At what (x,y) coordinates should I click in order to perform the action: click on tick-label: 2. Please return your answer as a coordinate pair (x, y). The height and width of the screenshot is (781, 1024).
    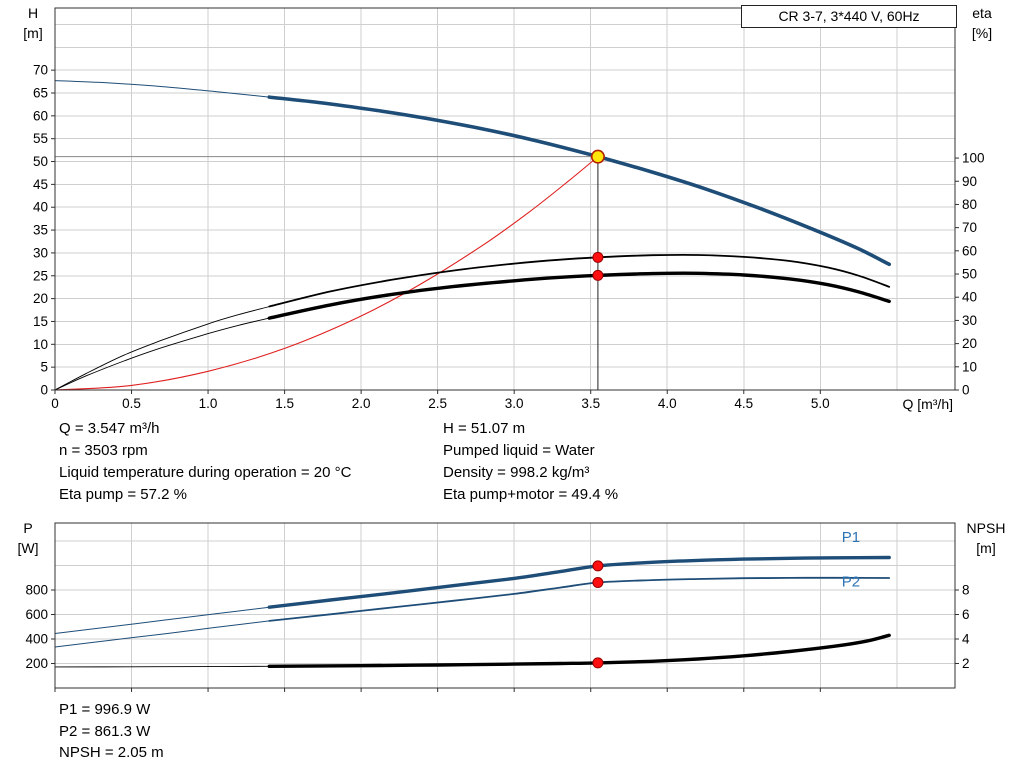
    Looking at the image, I should click on (966, 663).